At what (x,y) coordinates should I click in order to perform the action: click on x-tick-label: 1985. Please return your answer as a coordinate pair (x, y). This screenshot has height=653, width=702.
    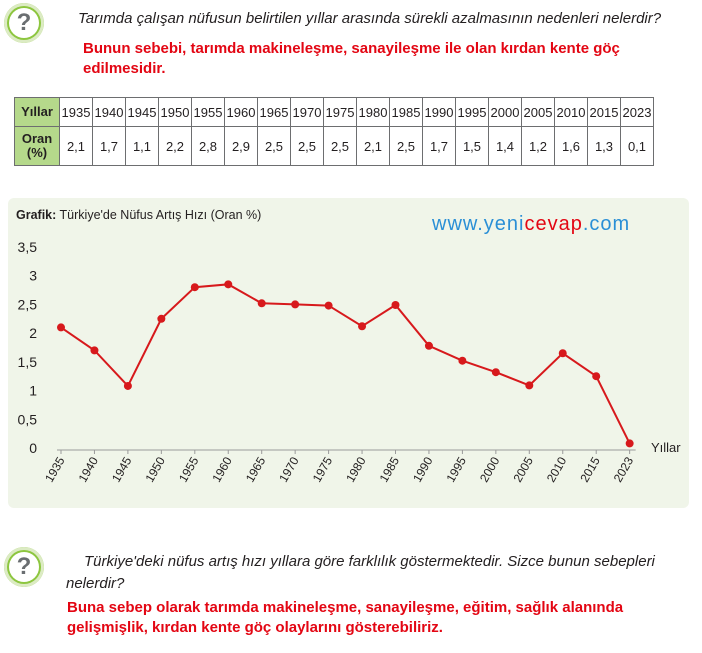
    Looking at the image, I should click on (390, 469).